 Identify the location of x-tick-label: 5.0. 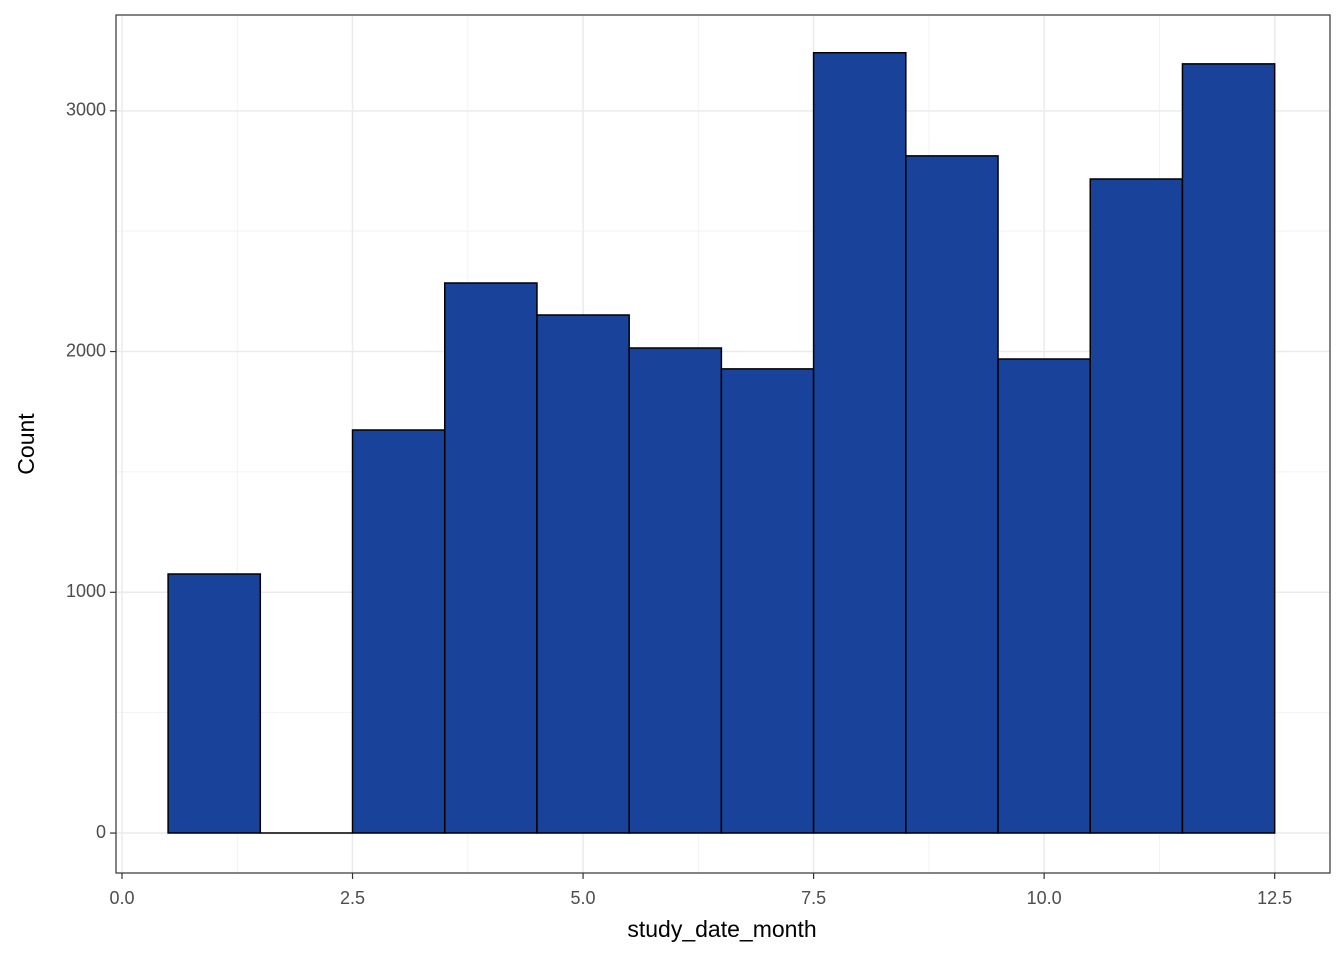
(583, 898).